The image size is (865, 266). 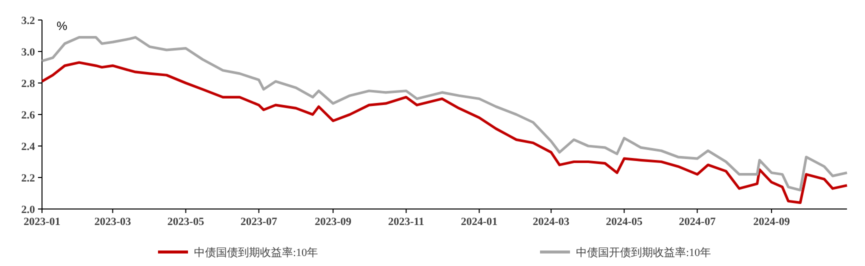 I want to click on x-tick-label: 2024-09, so click(x=771, y=222).